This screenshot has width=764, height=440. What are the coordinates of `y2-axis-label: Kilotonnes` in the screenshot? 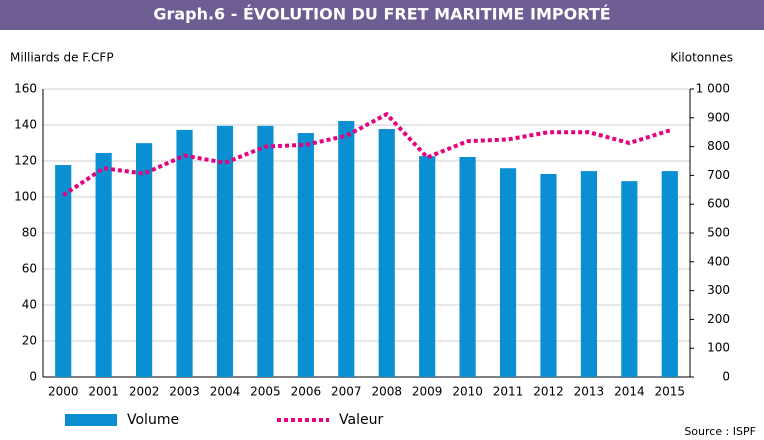 It's located at (701, 58).